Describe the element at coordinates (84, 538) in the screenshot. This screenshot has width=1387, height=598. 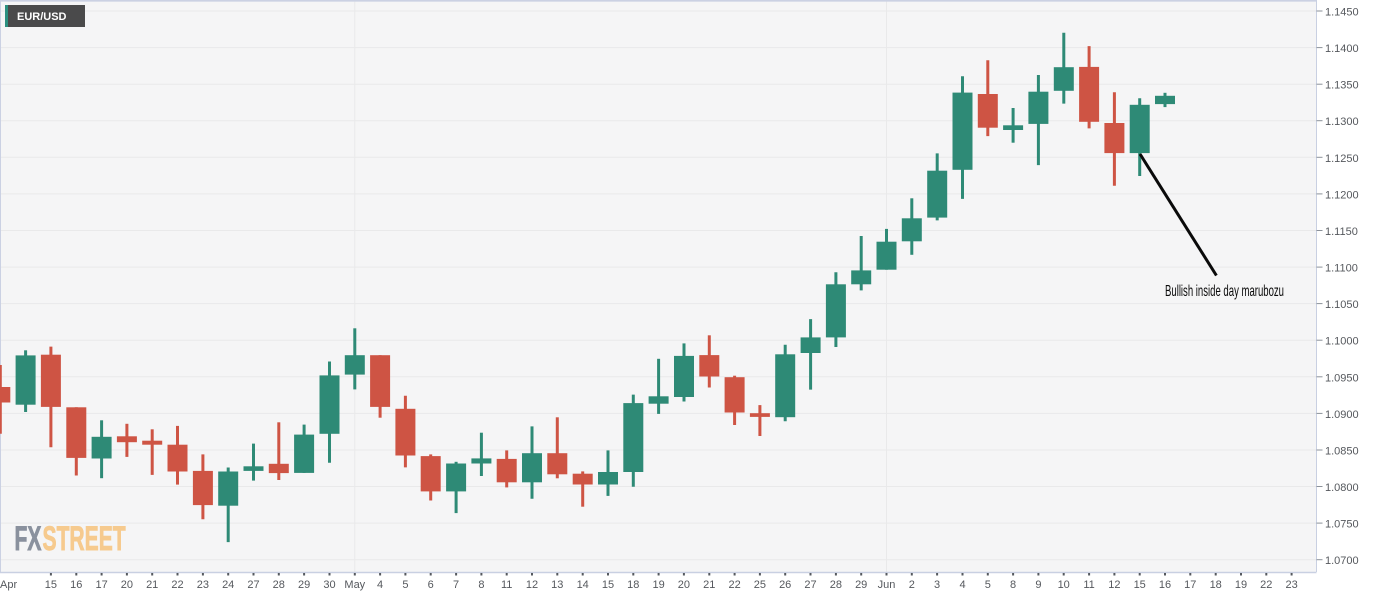
I see `svg-text: STREET` at that location.